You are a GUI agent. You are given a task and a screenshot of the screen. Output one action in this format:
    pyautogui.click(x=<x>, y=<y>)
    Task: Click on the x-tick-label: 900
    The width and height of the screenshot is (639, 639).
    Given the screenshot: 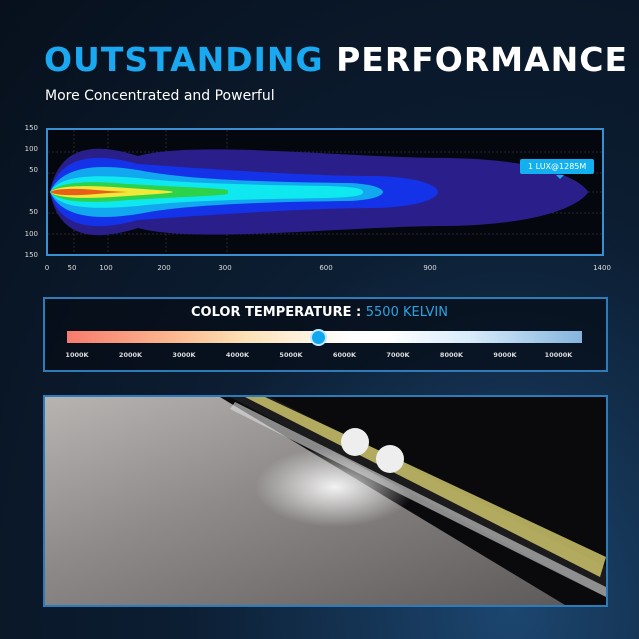 What is the action you would take?
    pyautogui.click(x=430, y=268)
    